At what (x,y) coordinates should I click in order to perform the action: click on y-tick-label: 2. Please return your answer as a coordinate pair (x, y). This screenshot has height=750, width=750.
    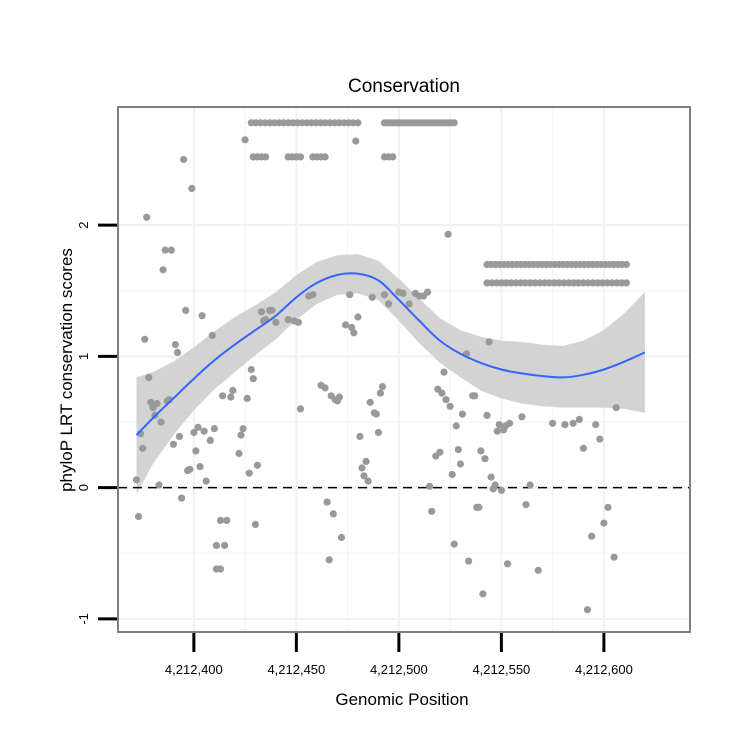
    Looking at the image, I should click on (83, 224).